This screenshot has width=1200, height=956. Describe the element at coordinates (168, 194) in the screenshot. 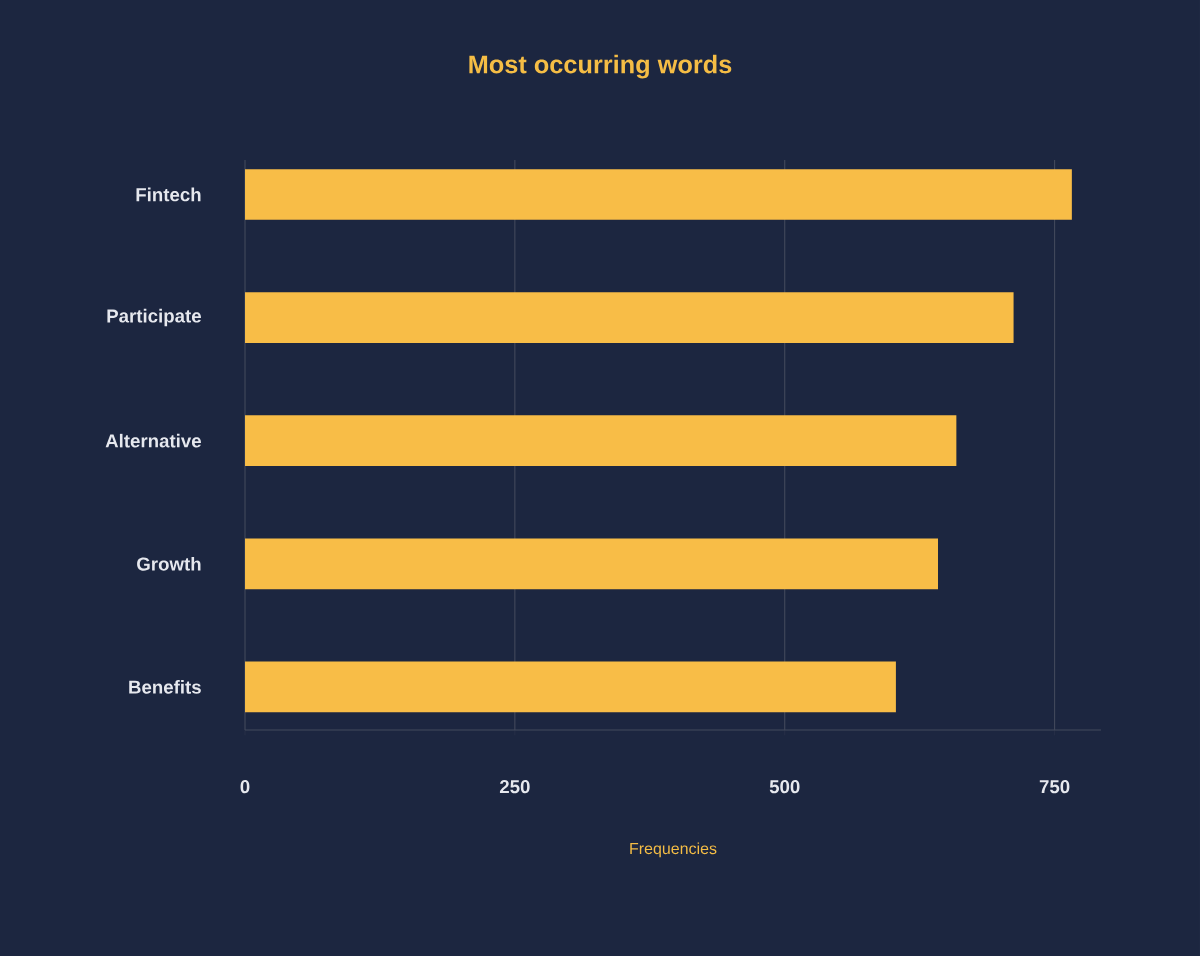

I see `y-tick-label: Fintech` at that location.